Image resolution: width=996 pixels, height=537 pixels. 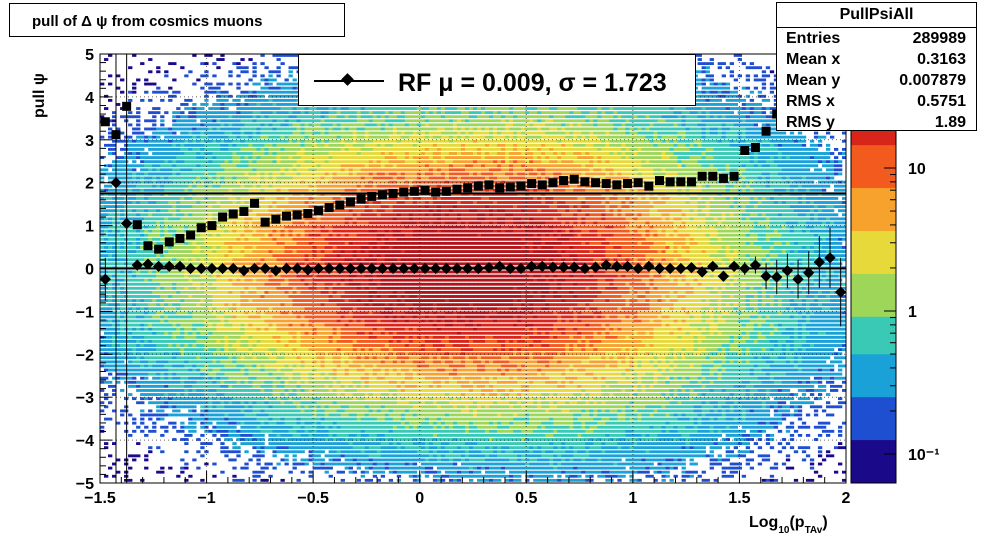 What do you see at coordinates (147, 21) in the screenshot?
I see `plot-title: pull of Δ ψ from cosmics muons` at bounding box center [147, 21].